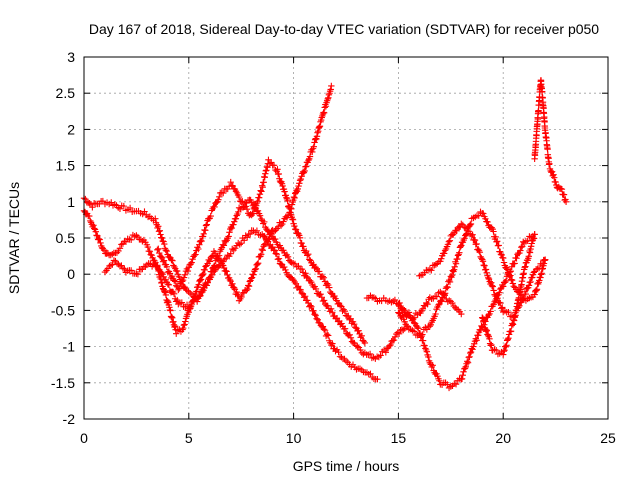 This screenshot has width=640, height=480. Describe the element at coordinates (71, 202) in the screenshot. I see `y-tick-label: 1` at that location.